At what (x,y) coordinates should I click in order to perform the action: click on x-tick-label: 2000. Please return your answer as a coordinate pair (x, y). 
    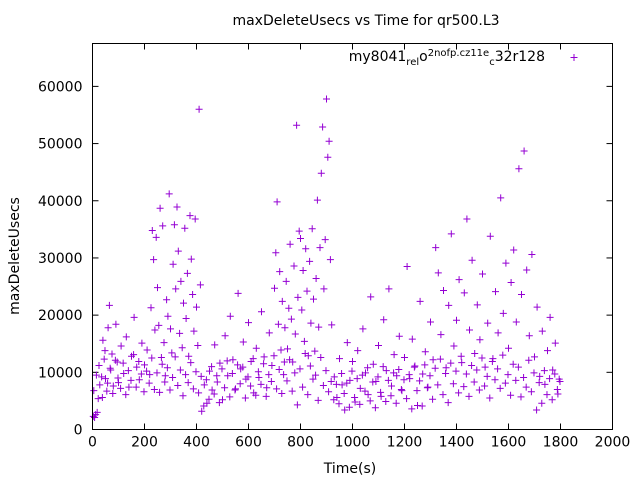
    Looking at the image, I should click on (613, 443).